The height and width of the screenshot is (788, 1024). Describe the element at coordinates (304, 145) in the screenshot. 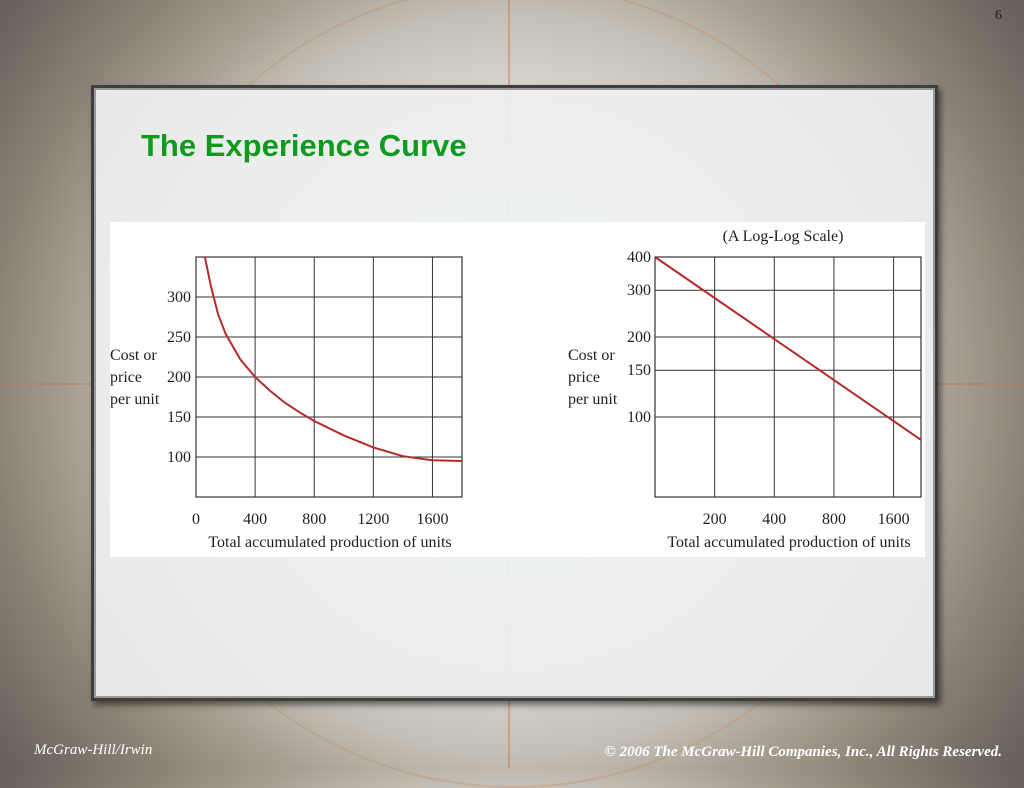

I see `slide-title: The Experience Curve` at that location.